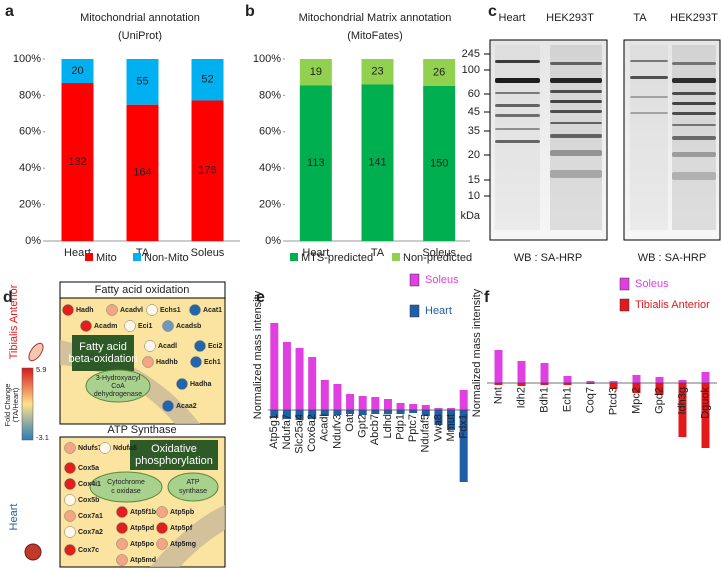  Describe the element at coordinates (170, 310) in the screenshot. I see `gene-label: Echs1` at that location.